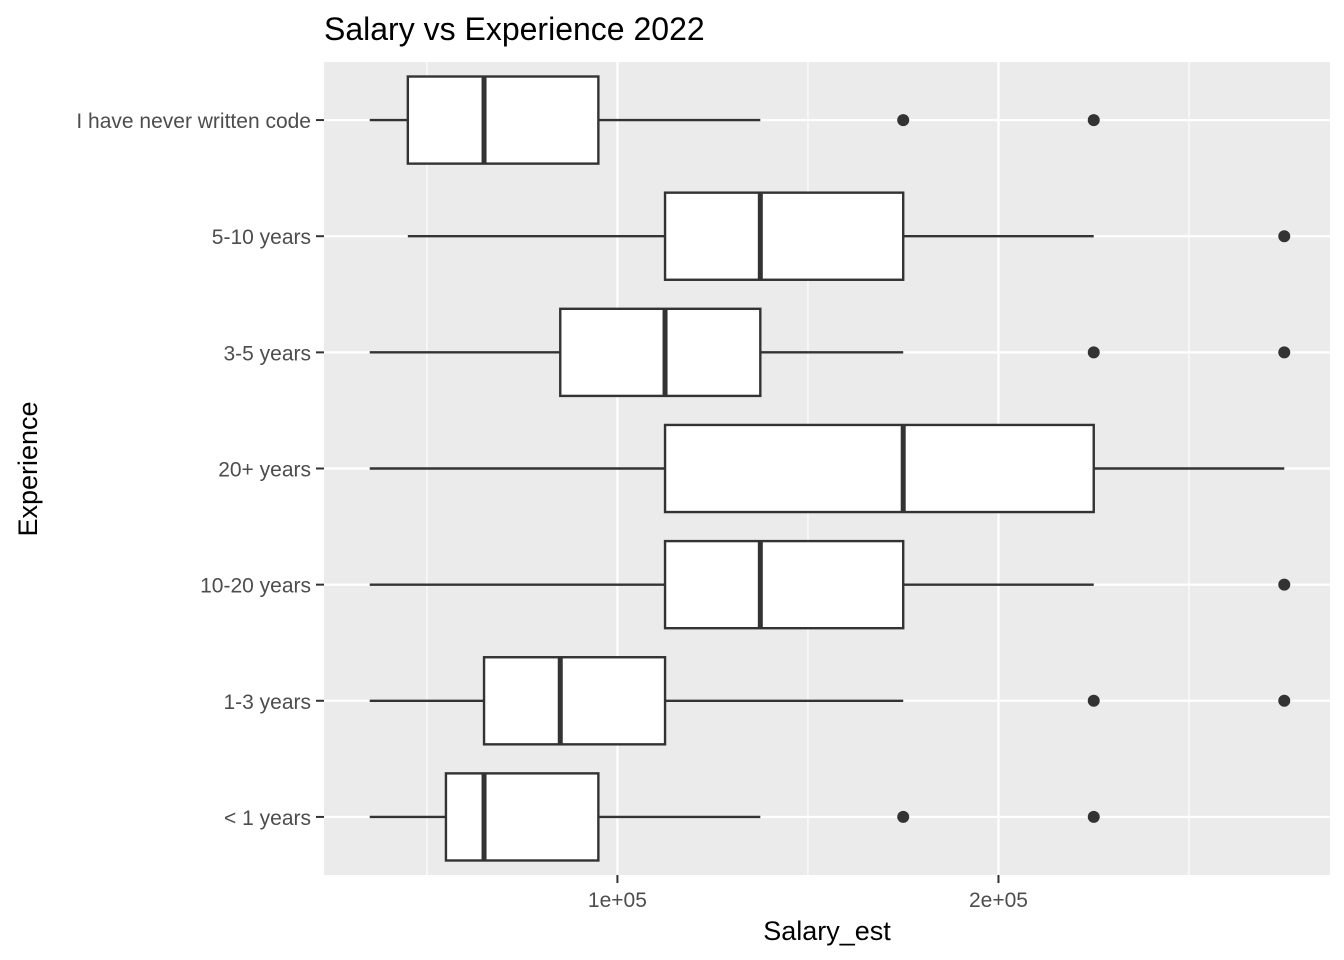  Describe the element at coordinates (617, 900) in the screenshot. I see `x-tick-label: 1e+05` at that location.